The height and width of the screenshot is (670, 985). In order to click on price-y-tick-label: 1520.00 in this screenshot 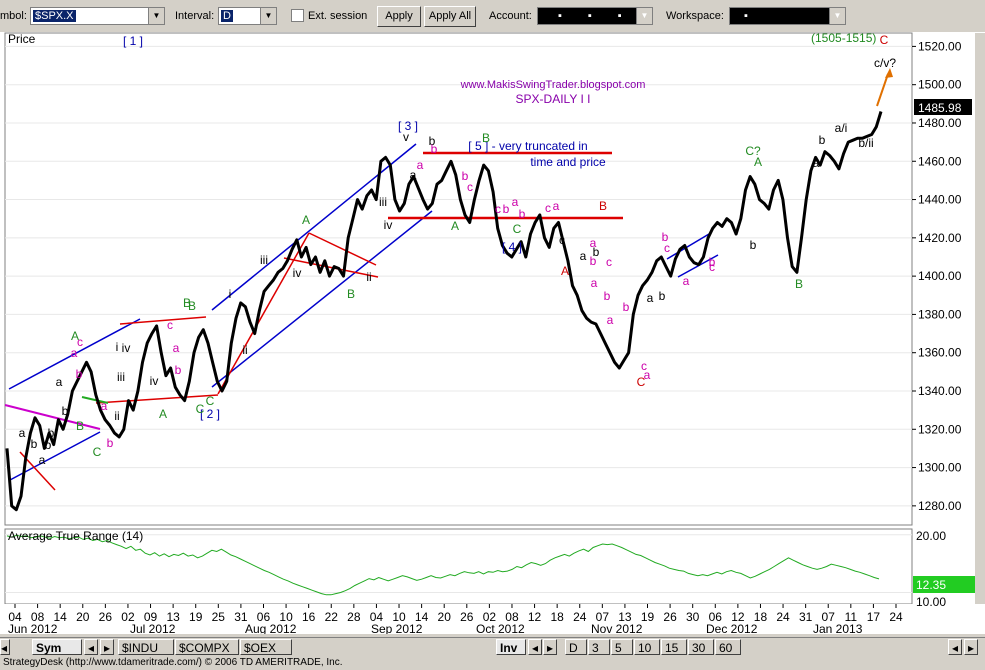, I will do `click(940, 46)`.